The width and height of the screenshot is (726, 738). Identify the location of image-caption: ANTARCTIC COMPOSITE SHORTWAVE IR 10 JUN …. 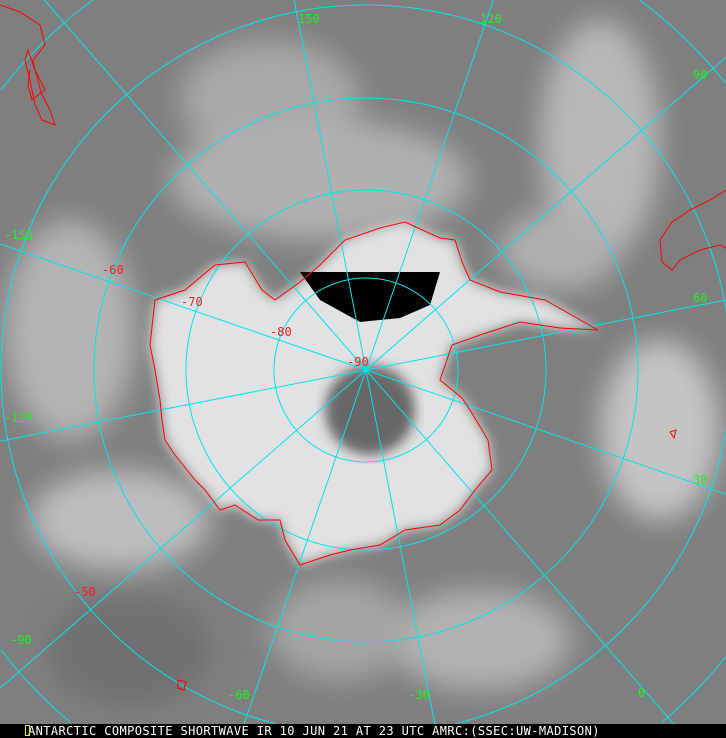
(363, 731).